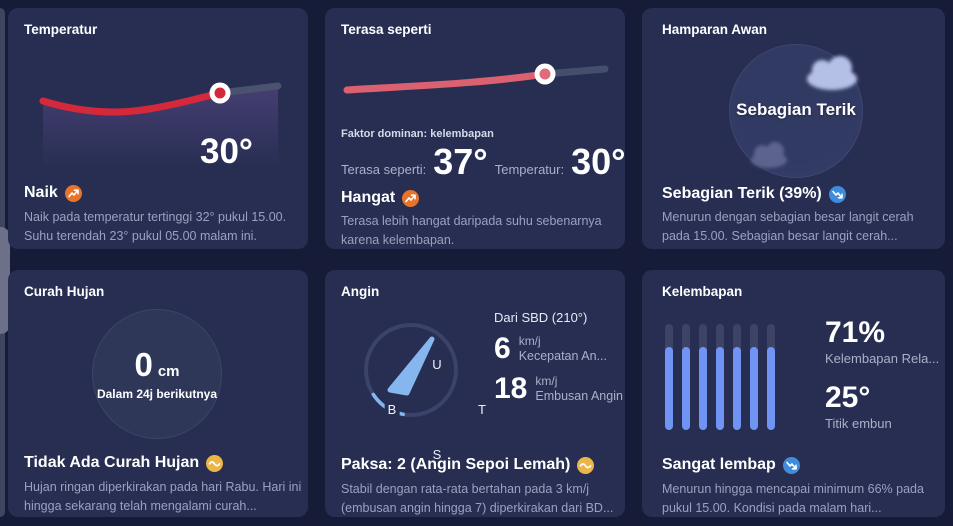 This screenshot has height=526, width=953. What do you see at coordinates (437, 365) in the screenshot?
I see `compass-north-label: U` at bounding box center [437, 365].